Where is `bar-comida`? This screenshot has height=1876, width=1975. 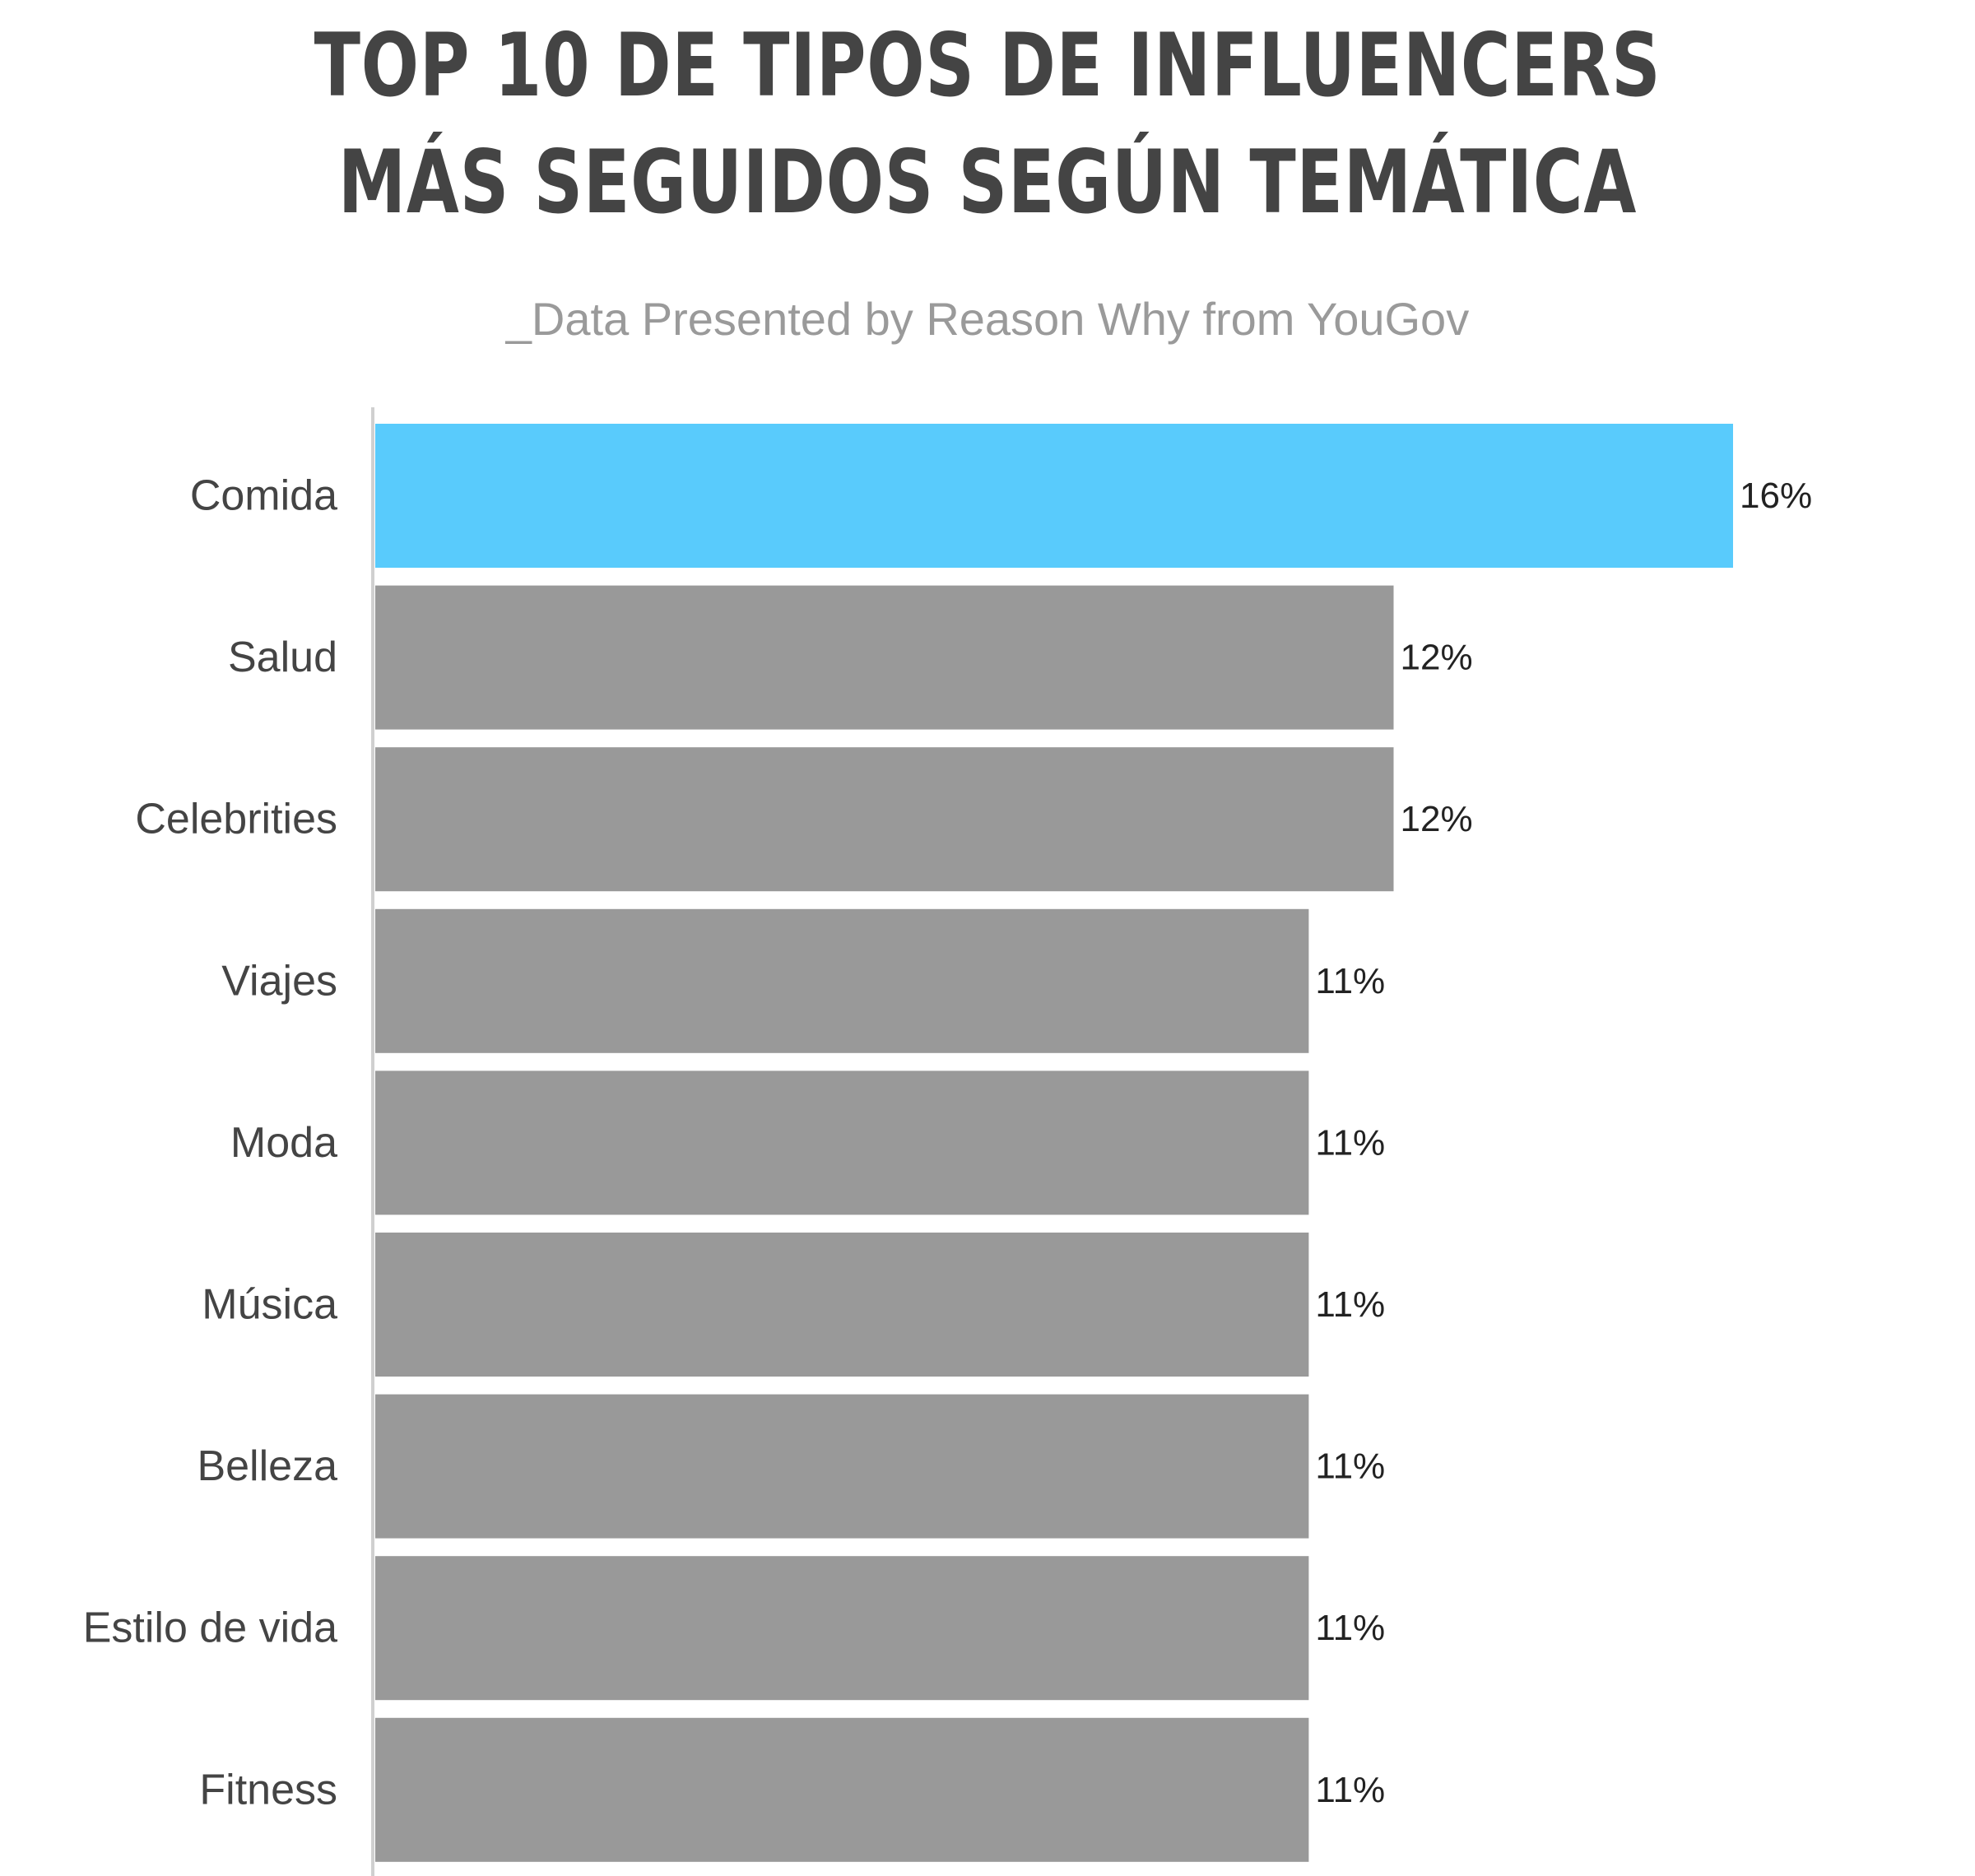 bar-comida is located at coordinates (1054, 496).